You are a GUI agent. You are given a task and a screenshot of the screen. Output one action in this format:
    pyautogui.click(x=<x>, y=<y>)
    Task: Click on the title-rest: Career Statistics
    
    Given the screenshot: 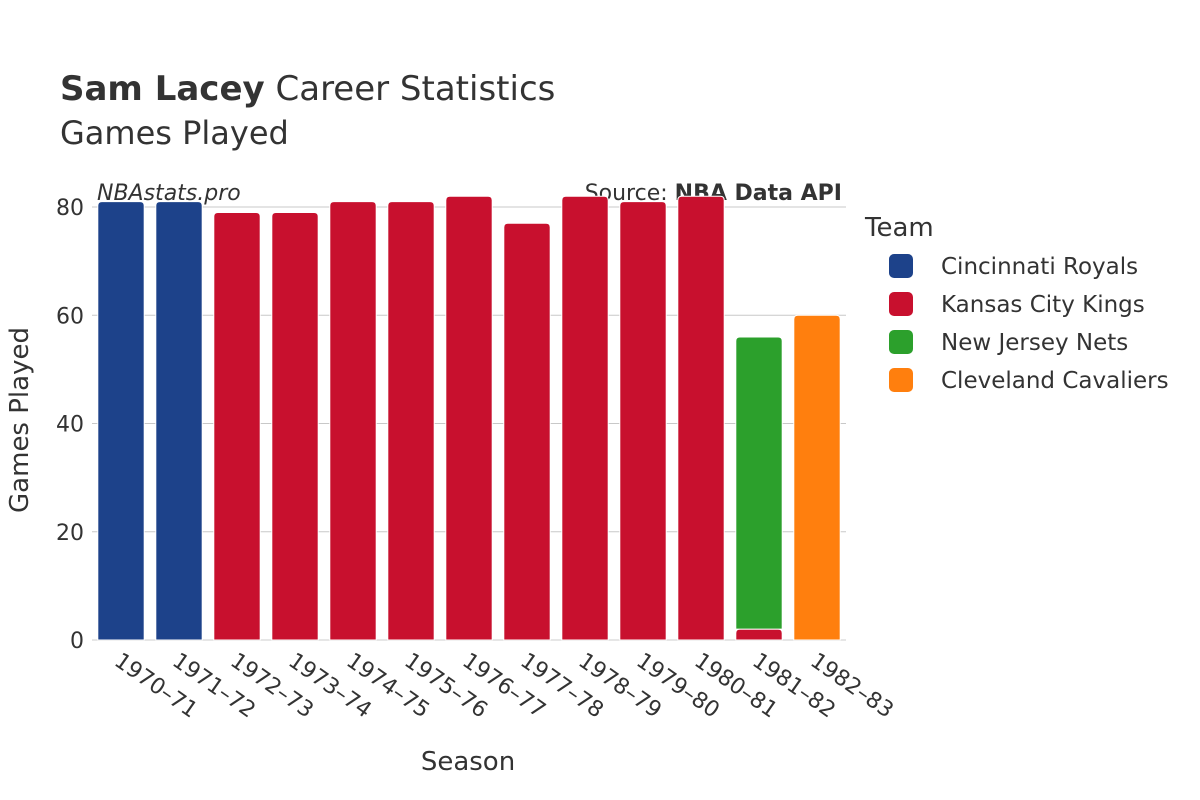 What is the action you would take?
    pyautogui.click(x=410, y=89)
    